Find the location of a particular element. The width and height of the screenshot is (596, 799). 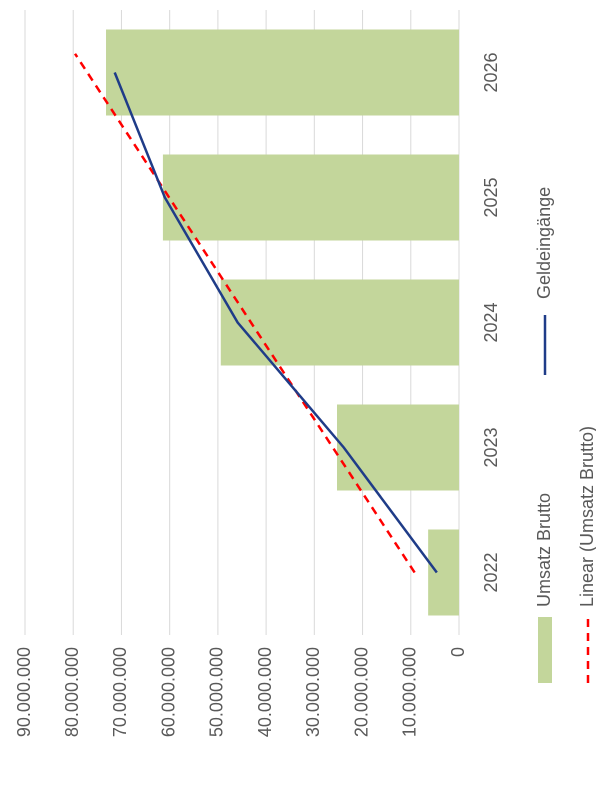

x-tick-label: 2026 is located at coordinates (491, 72).